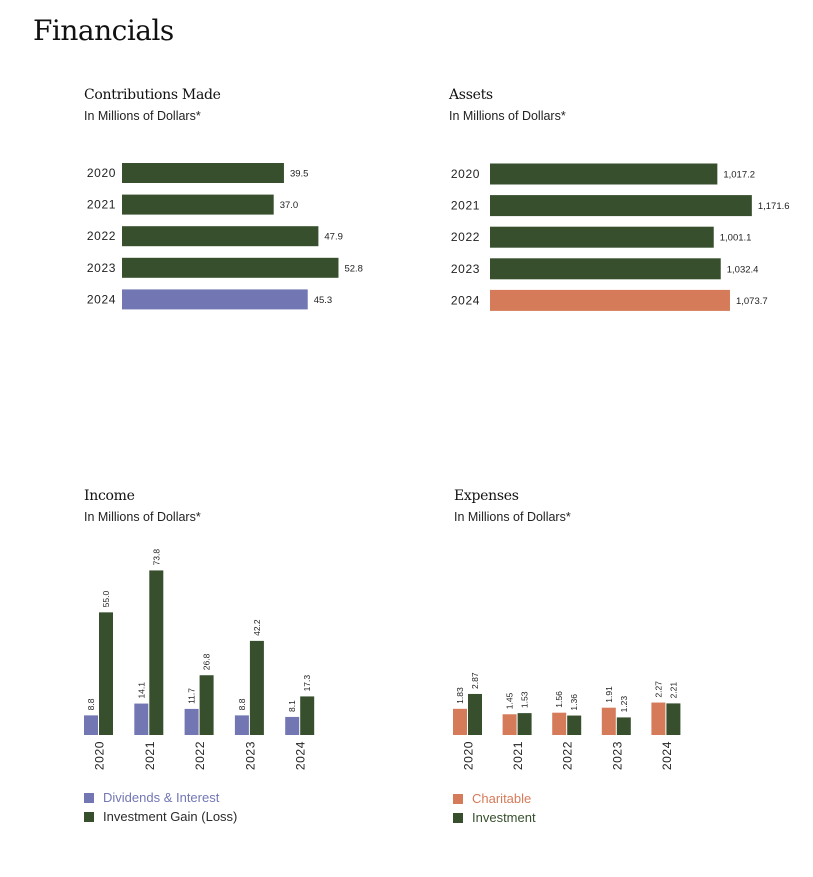 Image resolution: width=813 pixels, height=877 pixels. I want to click on data-label: 1,032.4, so click(743, 269).